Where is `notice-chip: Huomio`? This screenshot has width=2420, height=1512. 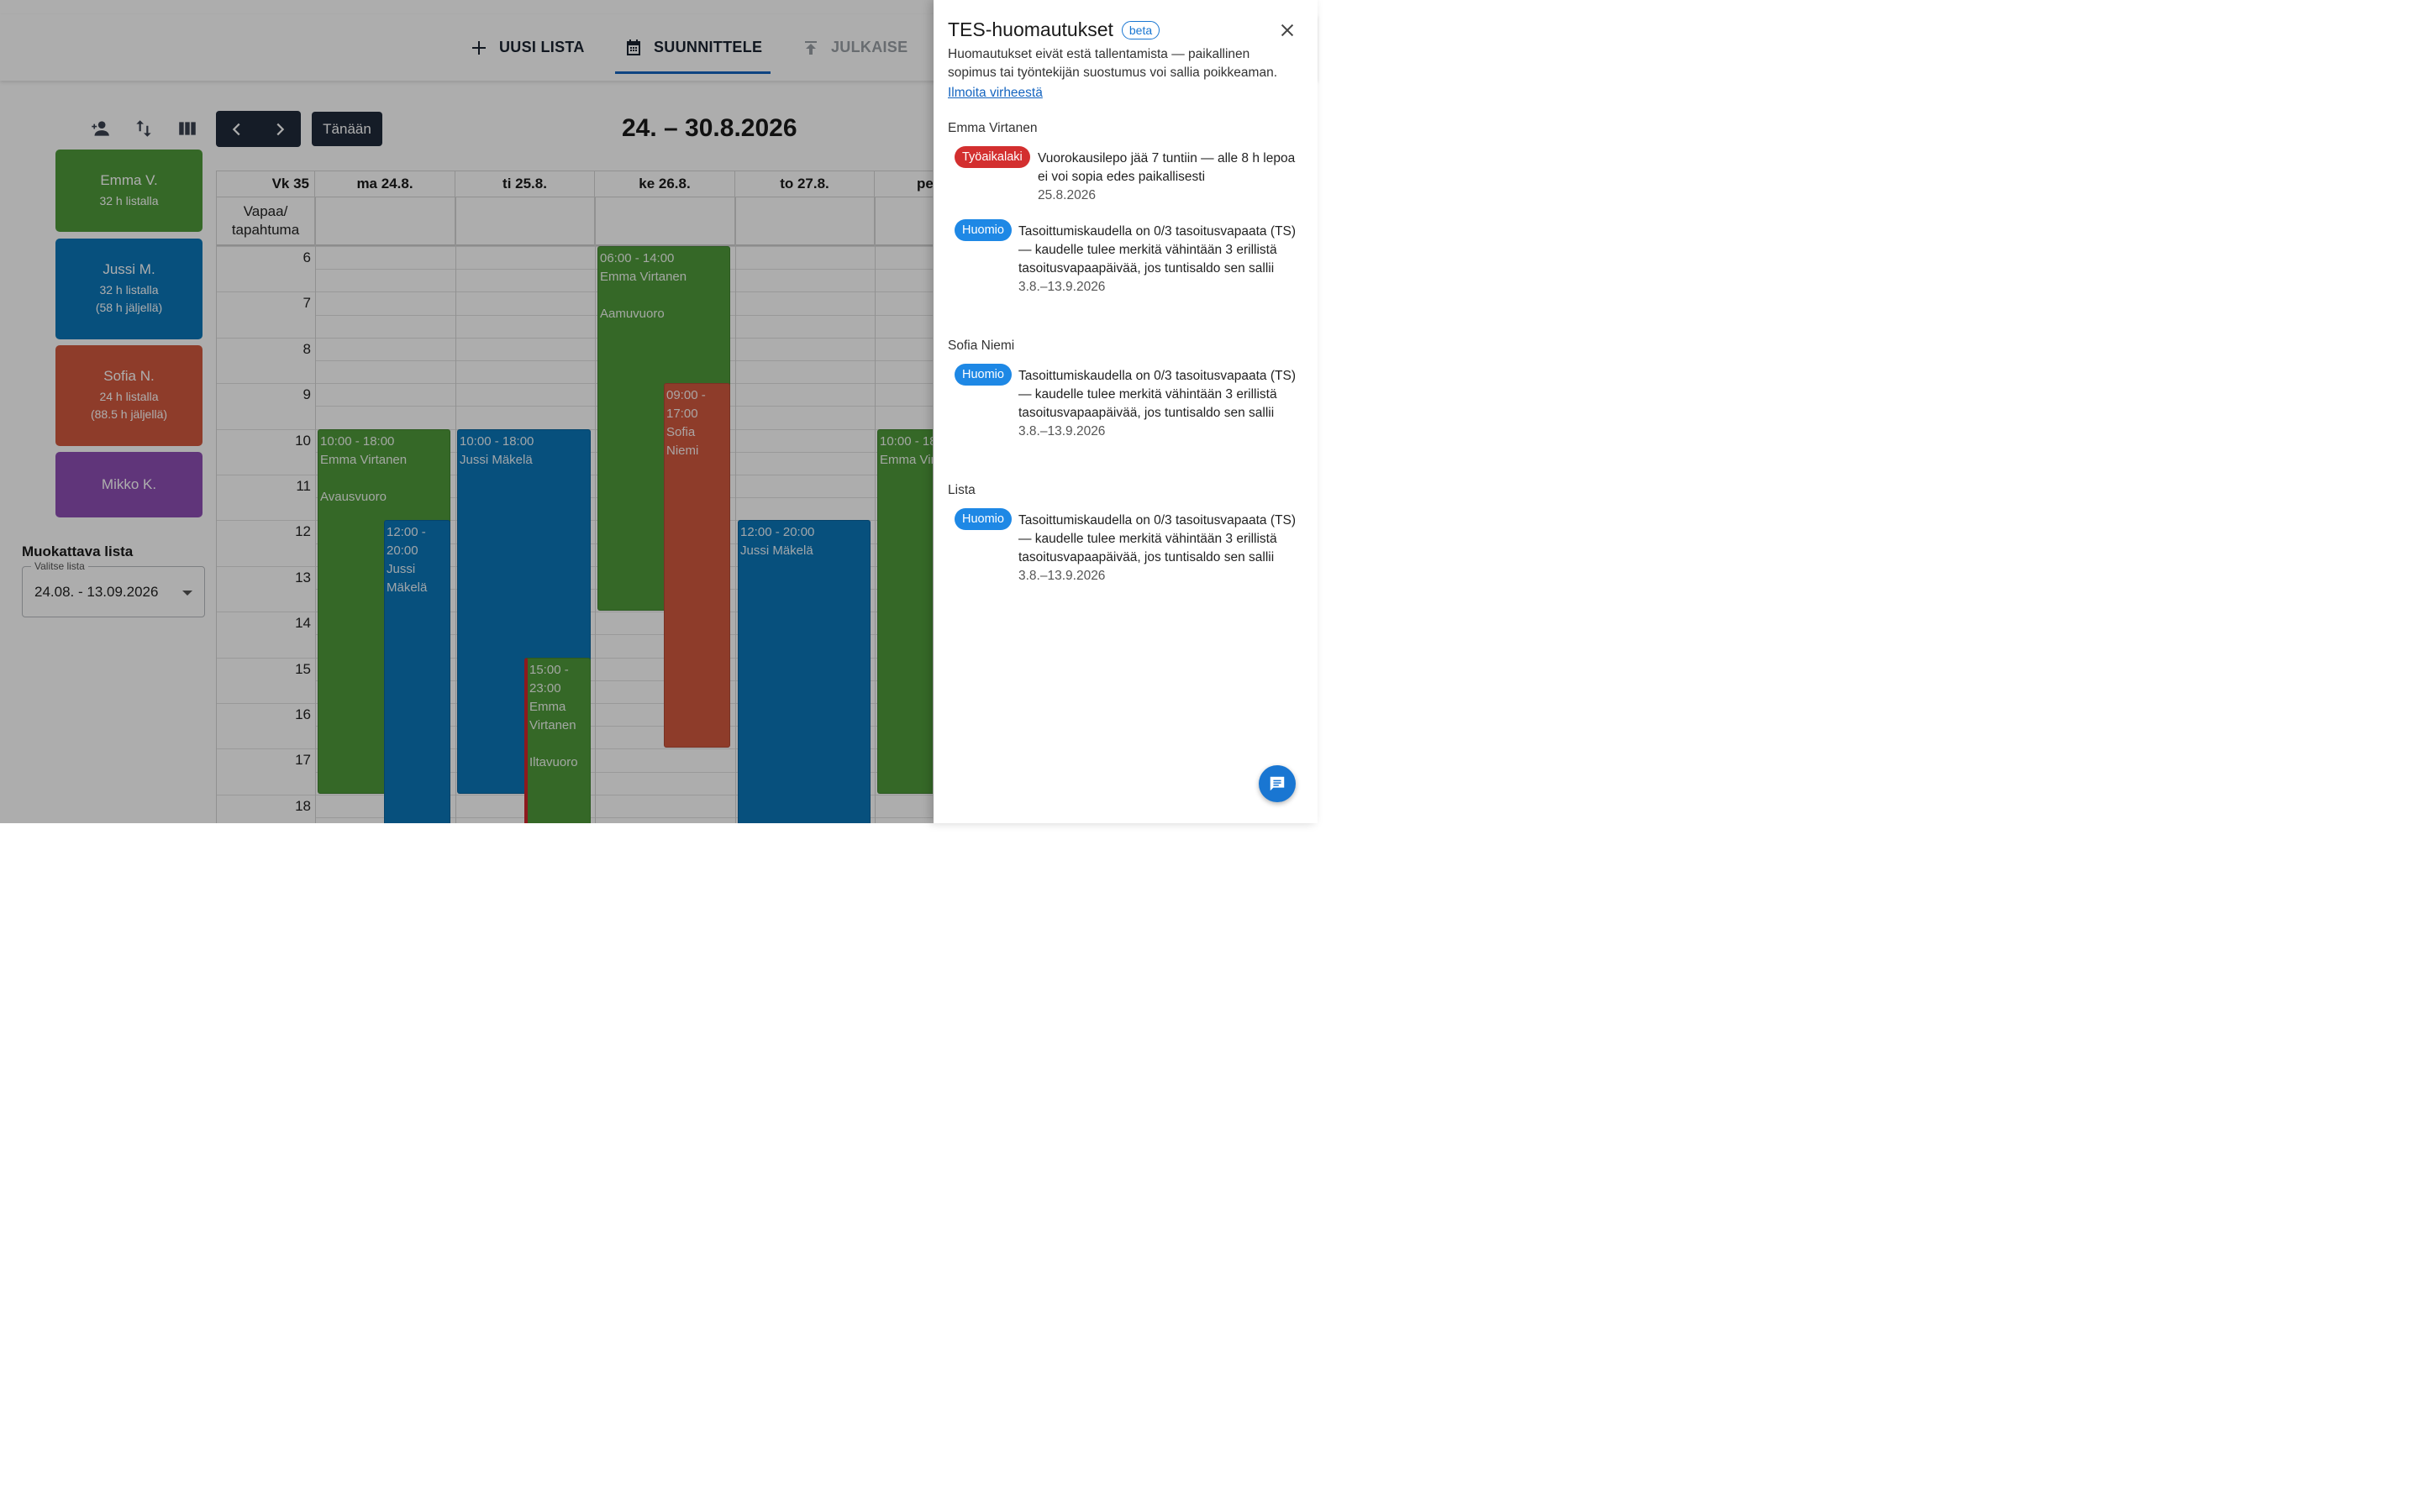
notice-chip: Huomio is located at coordinates (984, 230).